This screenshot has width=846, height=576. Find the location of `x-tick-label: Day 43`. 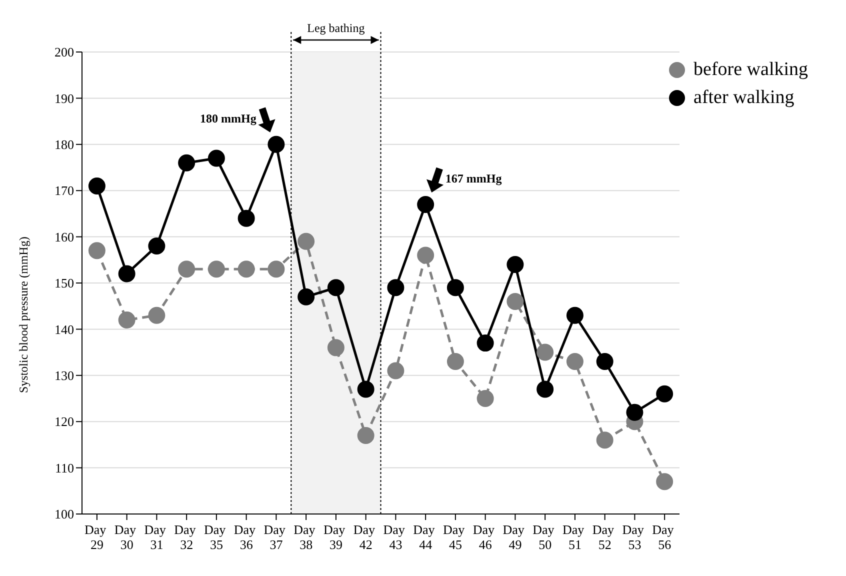

x-tick-label: Day 43 is located at coordinates (395, 537).